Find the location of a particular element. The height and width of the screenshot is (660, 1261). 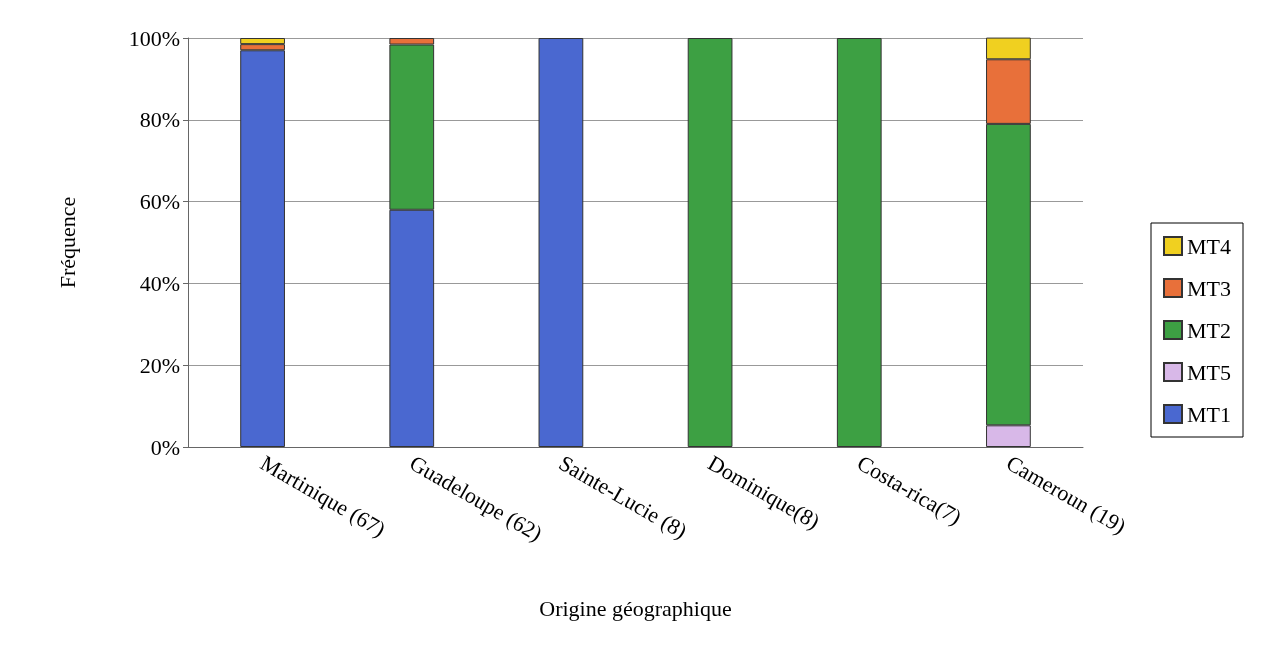

y-tick-label: 60% is located at coordinates (159, 202).